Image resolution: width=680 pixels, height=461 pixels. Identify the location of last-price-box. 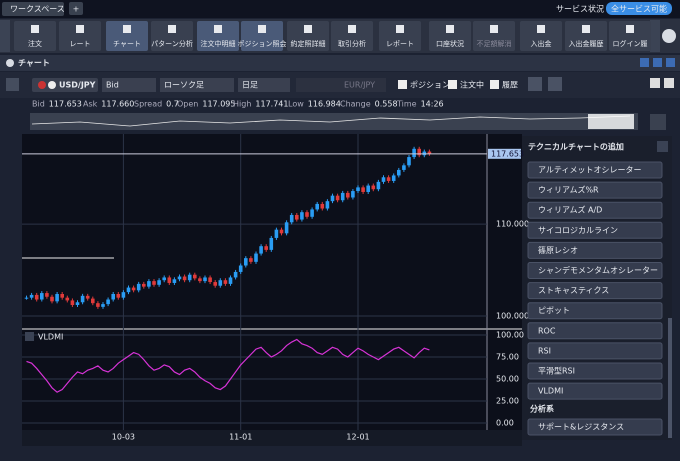
(504, 153).